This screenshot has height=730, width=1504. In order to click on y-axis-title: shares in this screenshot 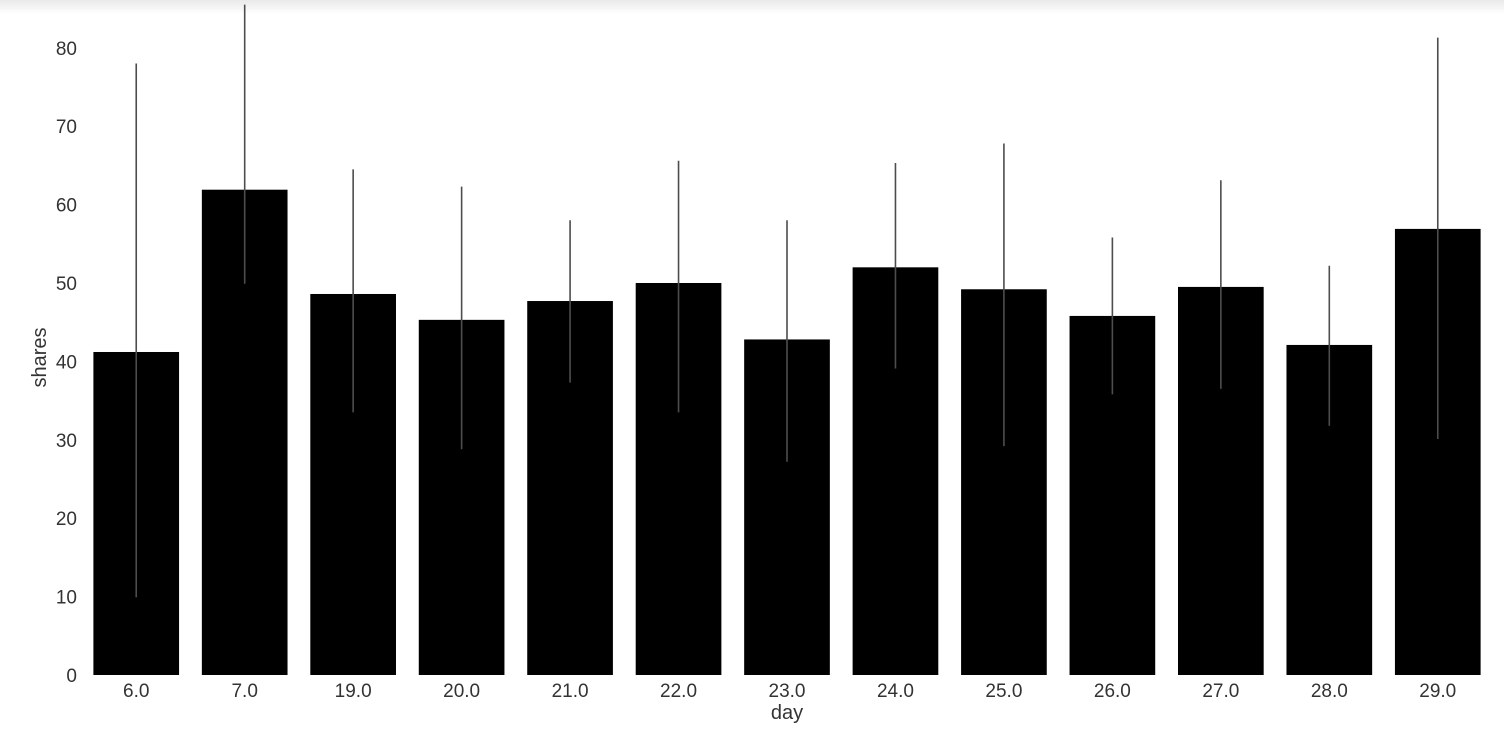, I will do `click(40, 357)`.